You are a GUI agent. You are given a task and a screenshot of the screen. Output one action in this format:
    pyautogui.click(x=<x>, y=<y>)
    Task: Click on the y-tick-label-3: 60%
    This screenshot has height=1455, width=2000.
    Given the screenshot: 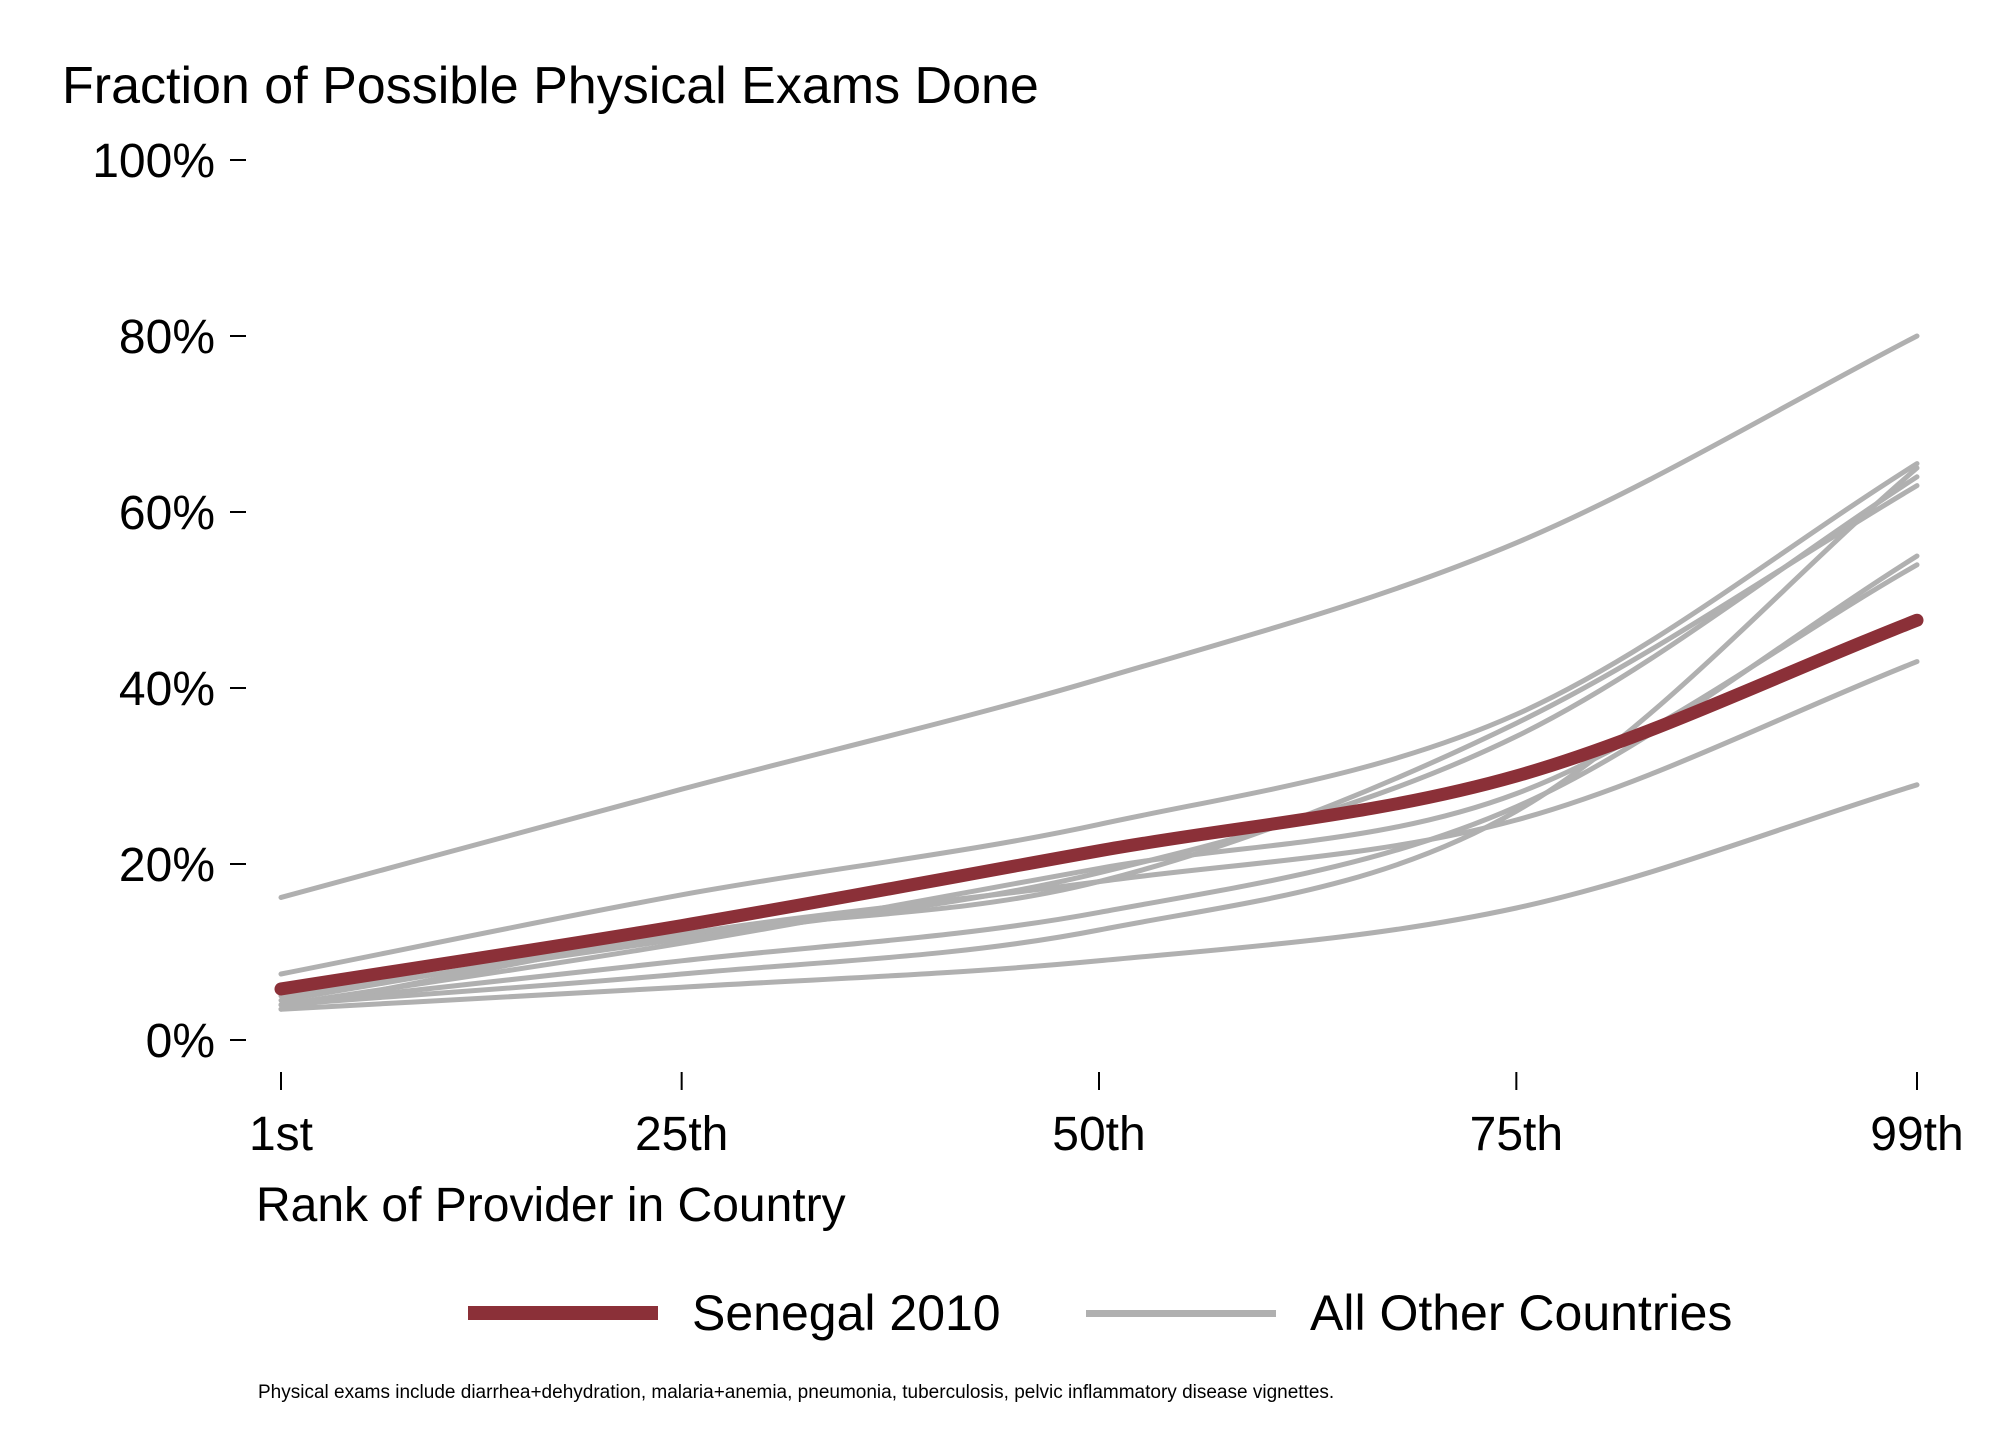 What is the action you would take?
    pyautogui.click(x=167, y=513)
    